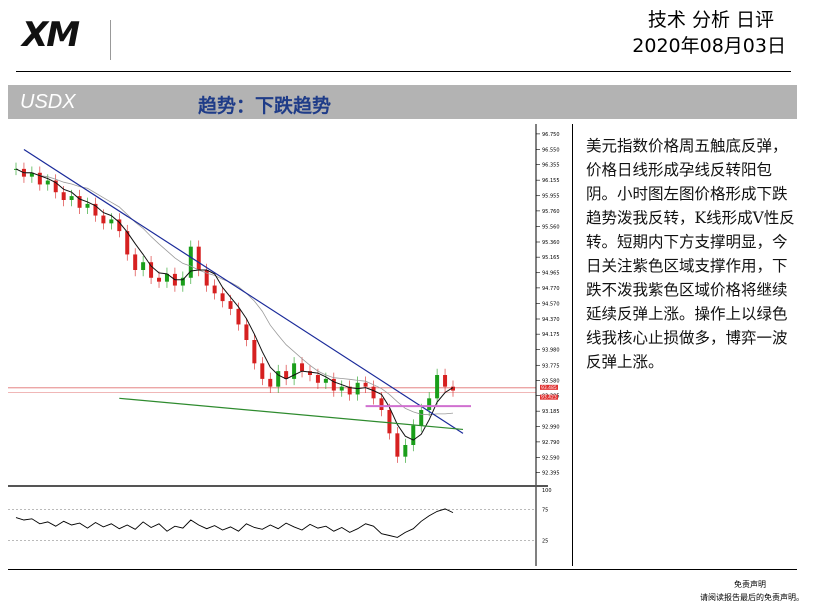  What do you see at coordinates (551, 350) in the screenshot?
I see `price-tick-label: 93.980` at bounding box center [551, 350].